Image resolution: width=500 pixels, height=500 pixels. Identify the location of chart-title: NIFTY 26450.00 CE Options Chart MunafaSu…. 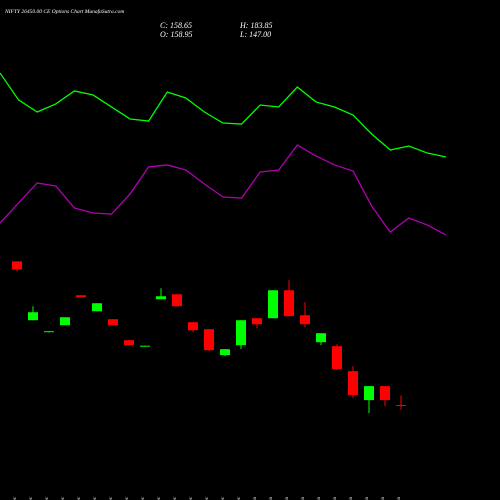
(64, 11).